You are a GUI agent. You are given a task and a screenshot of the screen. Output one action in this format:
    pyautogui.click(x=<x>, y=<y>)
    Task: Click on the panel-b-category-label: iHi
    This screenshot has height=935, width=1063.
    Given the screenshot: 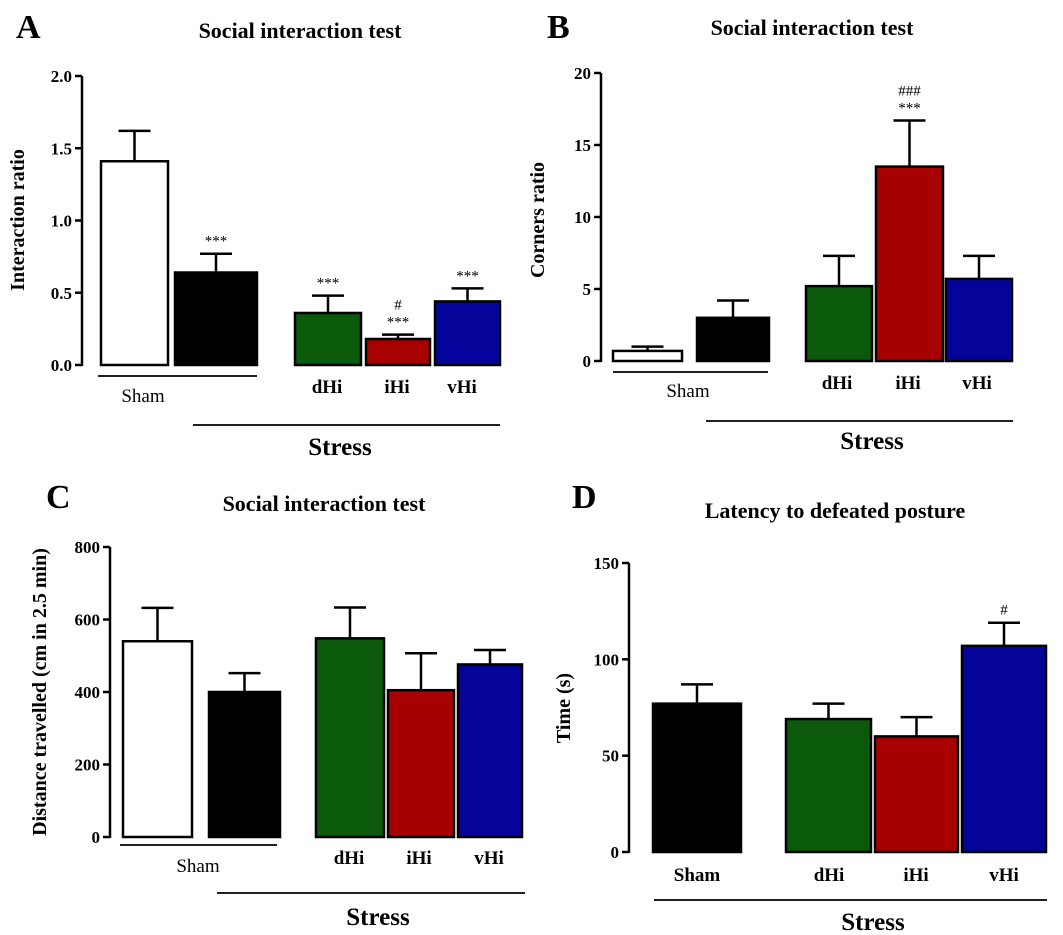 What is the action you would take?
    pyautogui.click(x=907, y=383)
    